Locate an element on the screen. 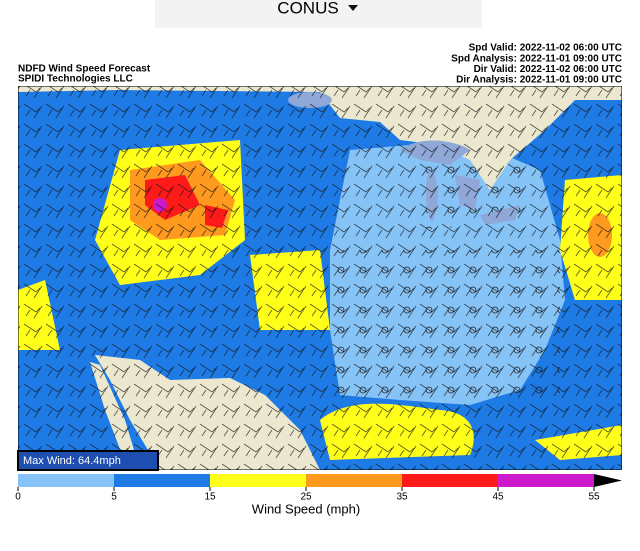  region-dropdown: CONUS is located at coordinates (318, 14).